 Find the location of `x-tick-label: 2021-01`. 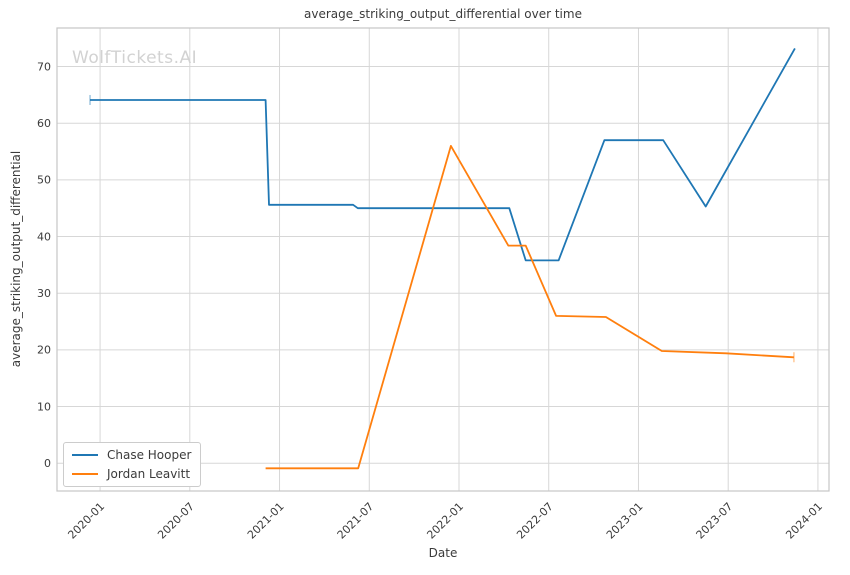

x-tick-label: 2021-01 is located at coordinates (266, 521).